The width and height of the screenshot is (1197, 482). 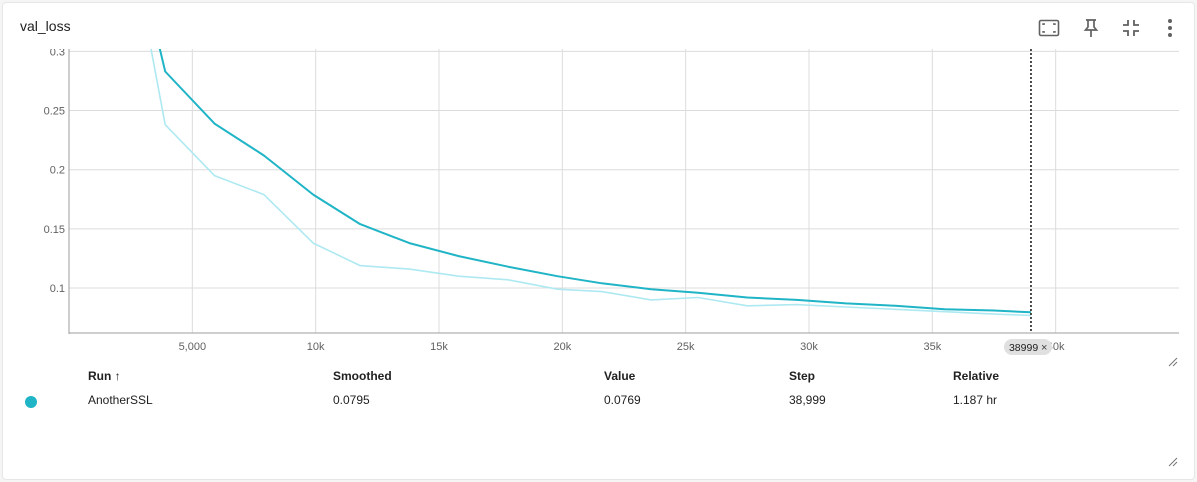 I want to click on y-tick-label: 0.15, so click(x=54, y=230).